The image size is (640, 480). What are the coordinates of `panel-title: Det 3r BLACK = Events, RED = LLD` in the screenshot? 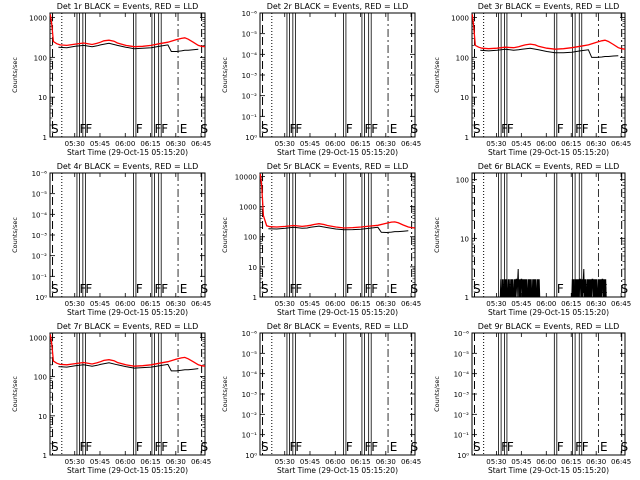 It's located at (549, 6).